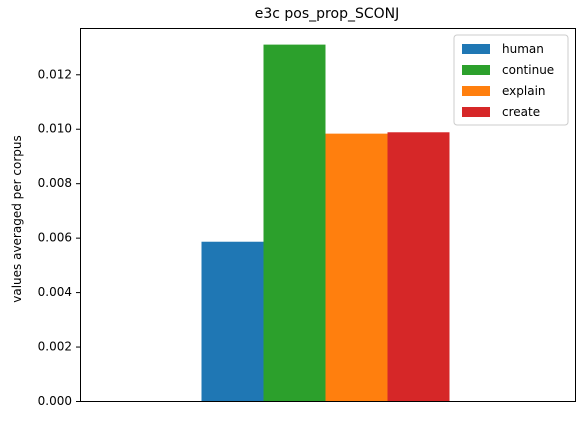 The height and width of the screenshot is (422, 585). What do you see at coordinates (55, 292) in the screenshot?
I see `y-tick-label: 0.004` at bounding box center [55, 292].